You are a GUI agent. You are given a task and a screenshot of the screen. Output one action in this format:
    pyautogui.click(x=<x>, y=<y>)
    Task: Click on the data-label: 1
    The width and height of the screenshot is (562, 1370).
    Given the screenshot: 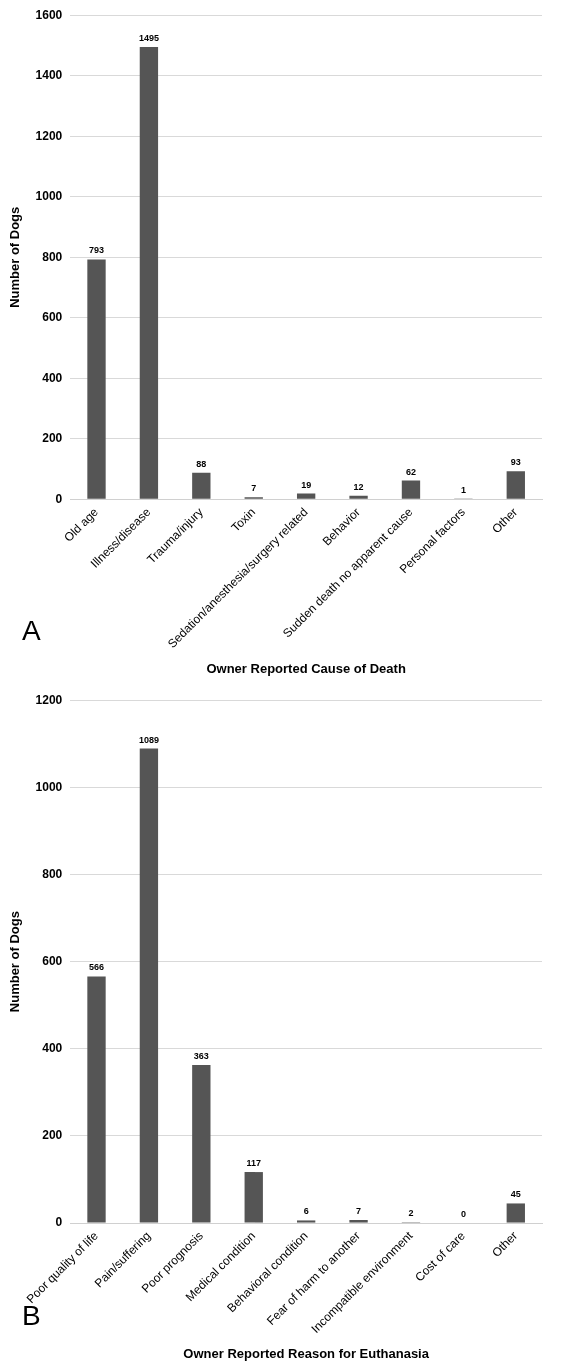 What is the action you would take?
    pyautogui.click(x=463, y=490)
    